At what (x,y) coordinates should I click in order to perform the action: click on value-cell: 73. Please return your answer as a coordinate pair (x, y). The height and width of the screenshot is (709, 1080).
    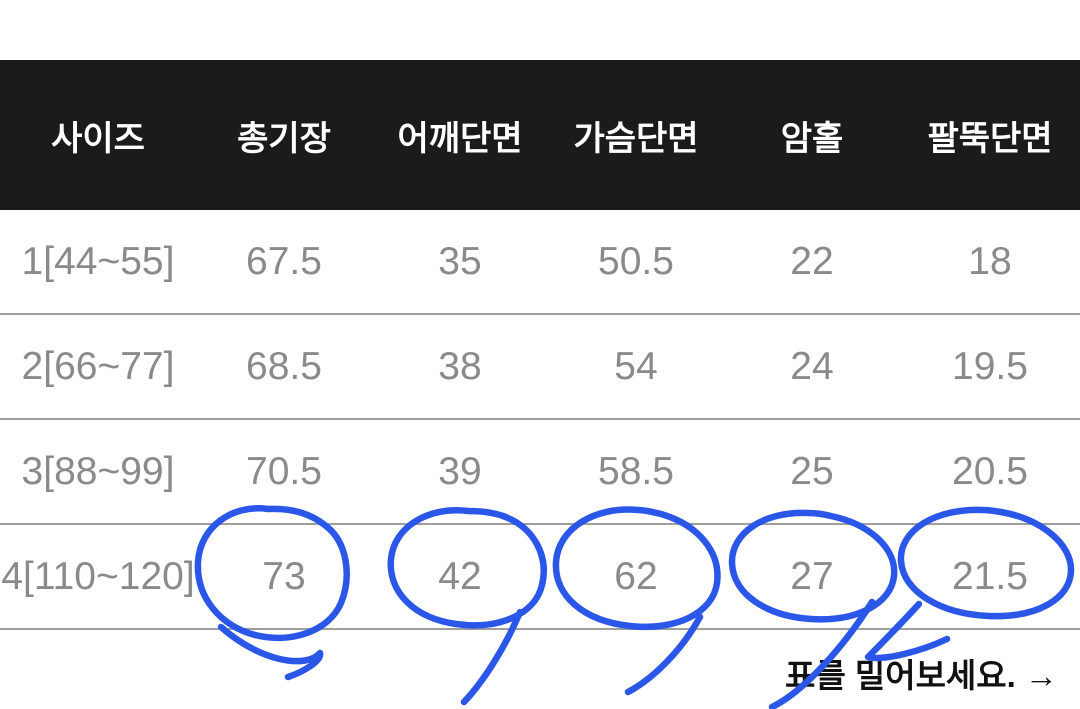
    Looking at the image, I should click on (284, 576).